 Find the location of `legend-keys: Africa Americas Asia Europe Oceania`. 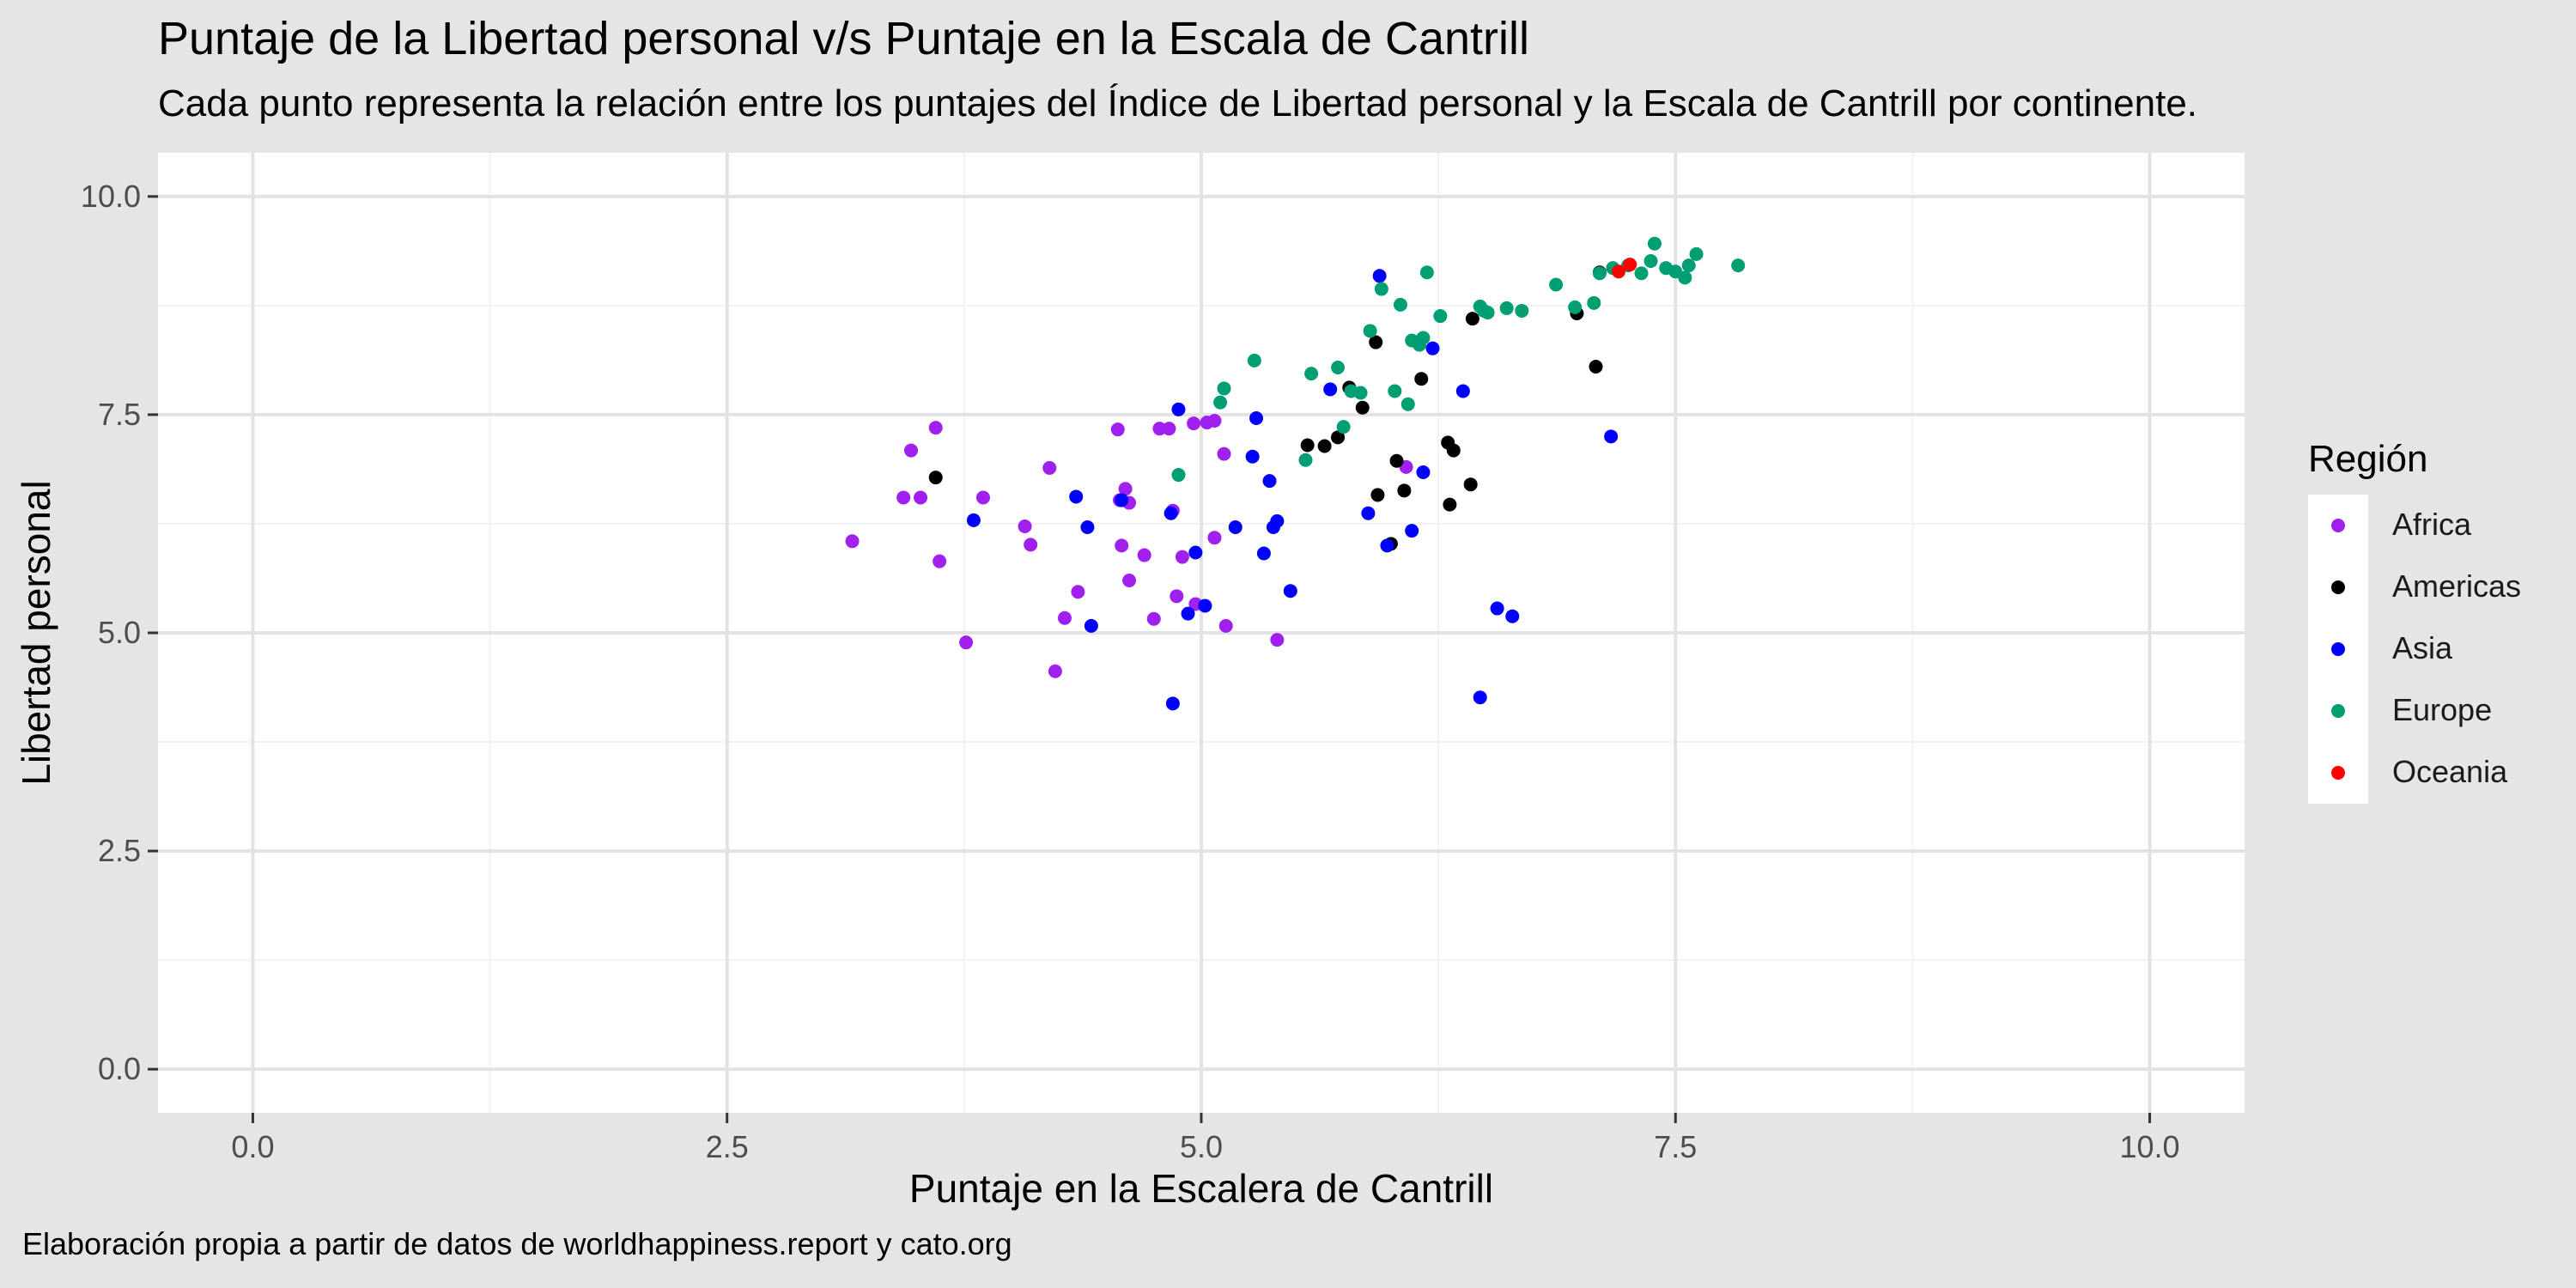

legend-keys: Africa Americas Asia Europe Oceania is located at coordinates (2414, 649).